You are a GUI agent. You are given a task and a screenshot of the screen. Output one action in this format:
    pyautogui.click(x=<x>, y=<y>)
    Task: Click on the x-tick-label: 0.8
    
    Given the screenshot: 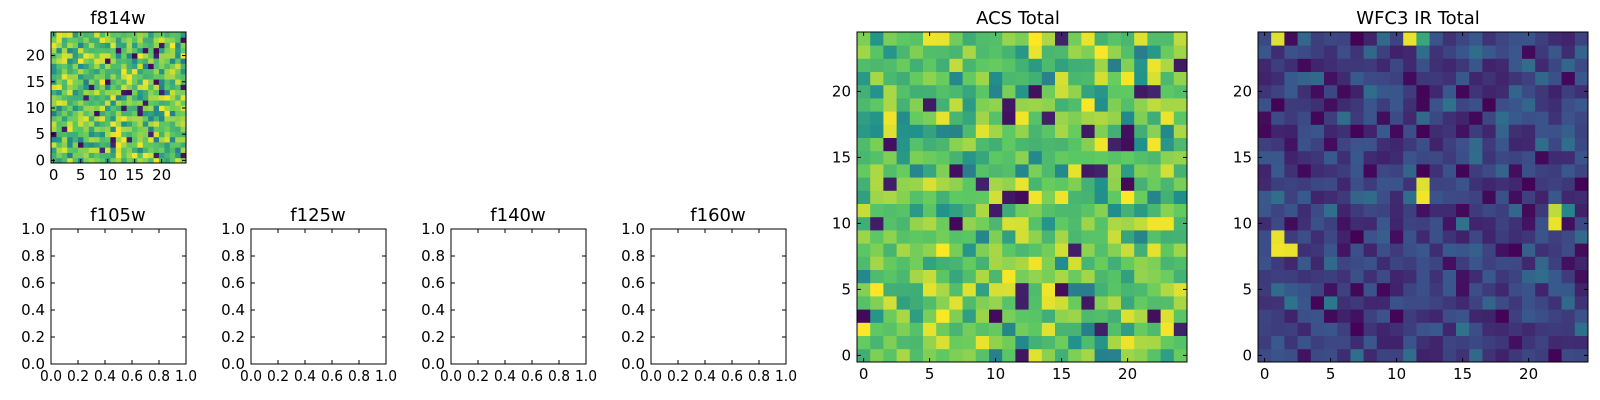 What is the action you would take?
    pyautogui.click(x=159, y=376)
    